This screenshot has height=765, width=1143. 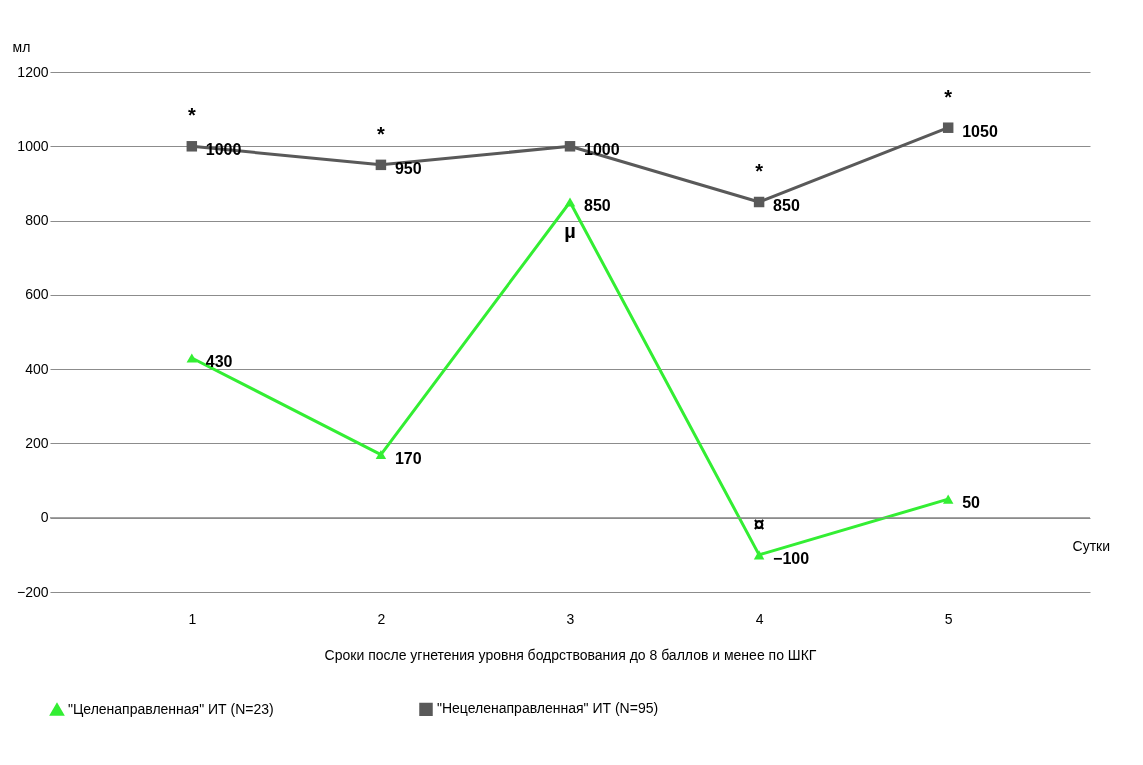 What do you see at coordinates (948, 618) in the screenshot?
I see `x-tick-label: 5` at bounding box center [948, 618].